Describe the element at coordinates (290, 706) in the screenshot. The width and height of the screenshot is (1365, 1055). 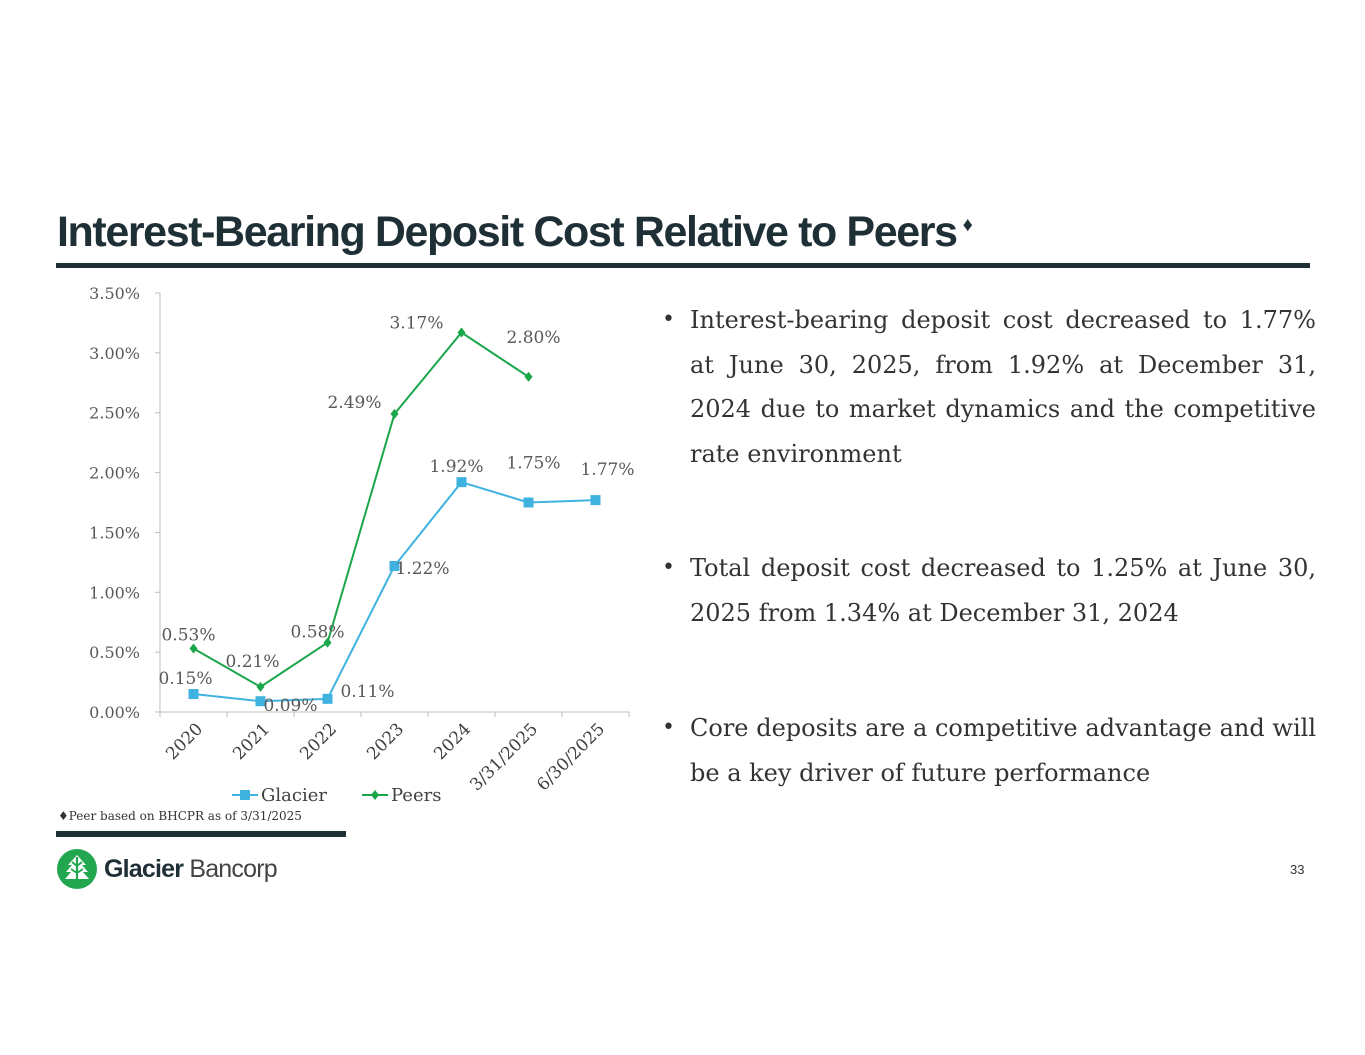
I see `glacier-data-label: 0.09%` at that location.